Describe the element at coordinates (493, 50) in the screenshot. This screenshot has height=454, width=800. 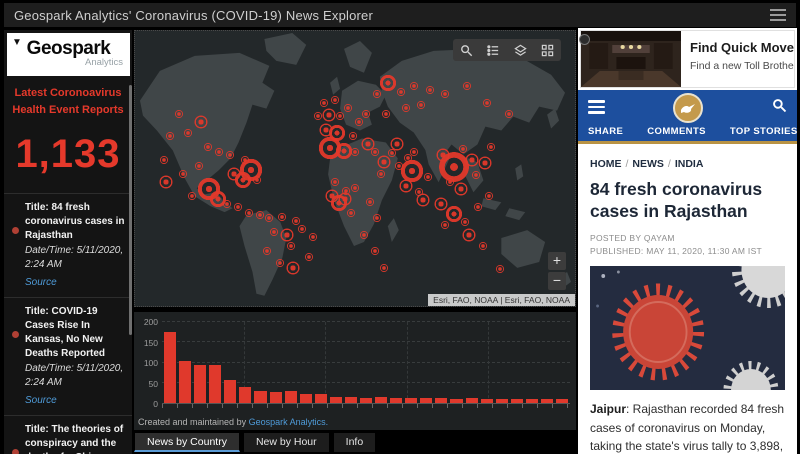
I see `legend-icon` at that location.